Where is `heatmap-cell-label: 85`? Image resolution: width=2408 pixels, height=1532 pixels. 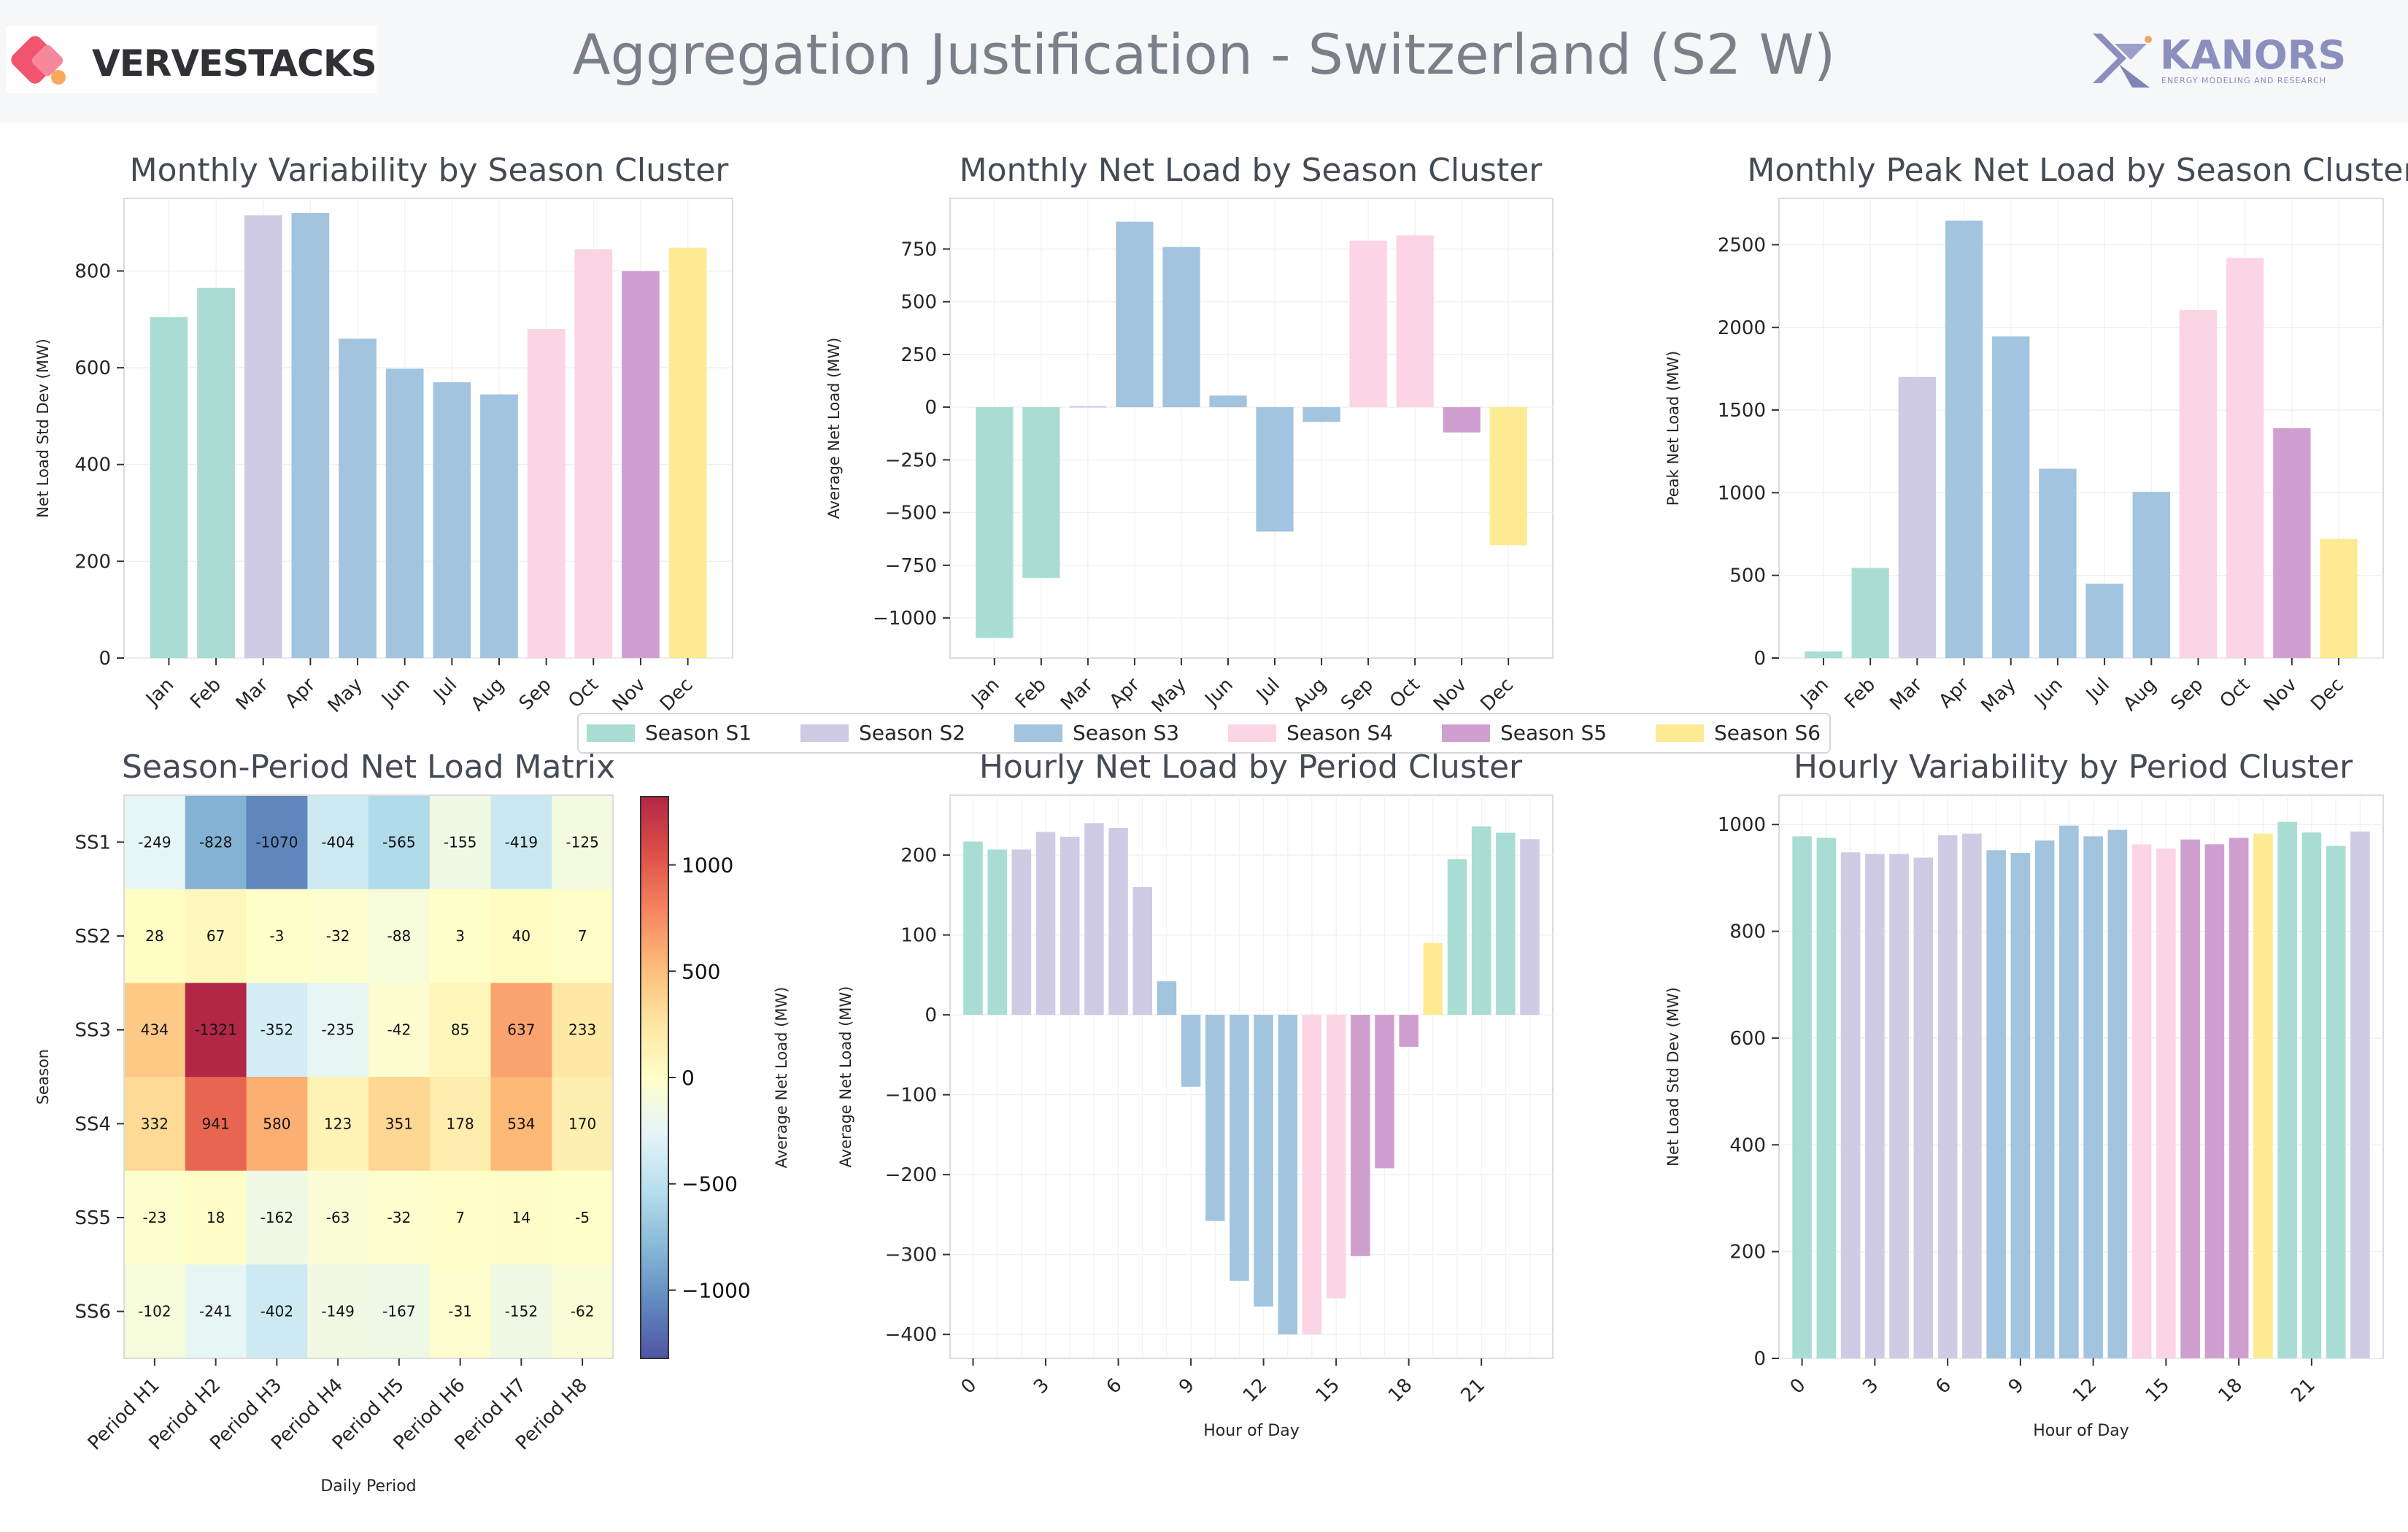
heatmap-cell-label: 85 is located at coordinates (460, 1030).